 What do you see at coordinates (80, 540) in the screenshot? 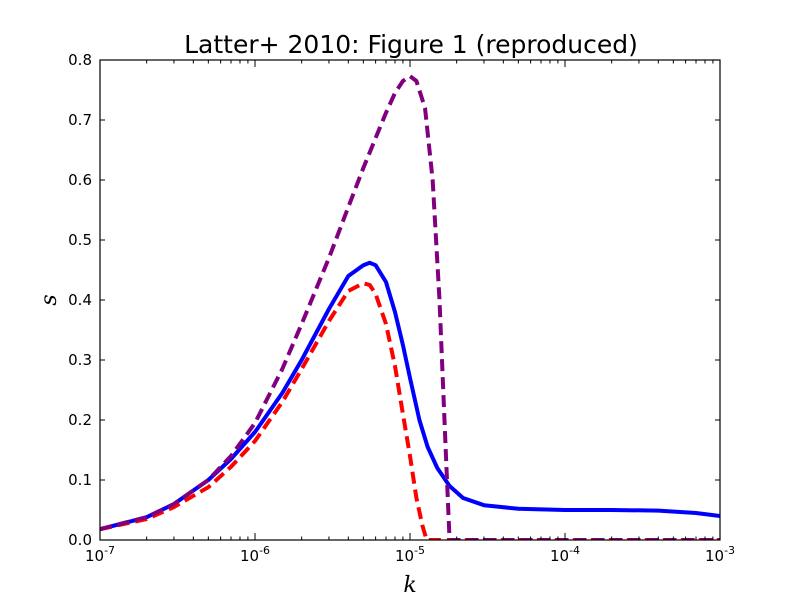
I see `y-tick-label: 0.0` at bounding box center [80, 540].